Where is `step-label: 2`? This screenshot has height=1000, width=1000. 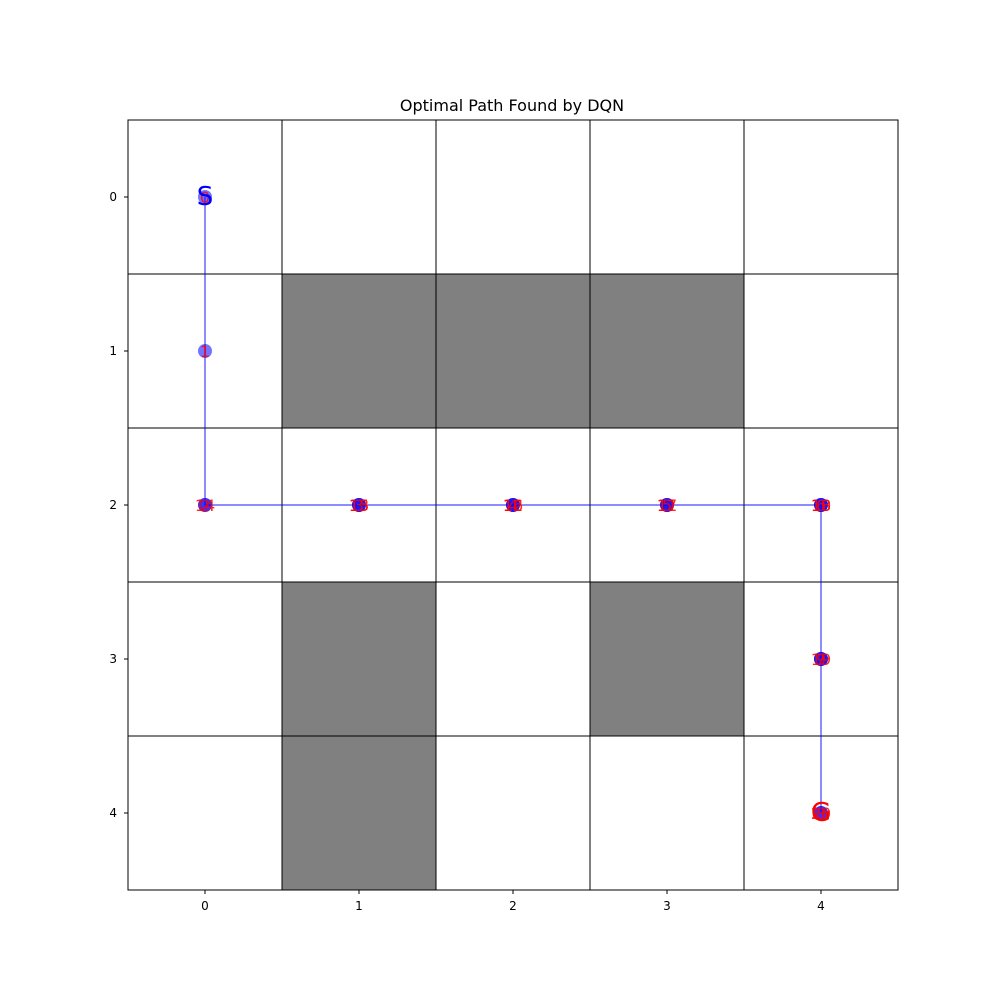 step-label: 2 is located at coordinates (205, 505).